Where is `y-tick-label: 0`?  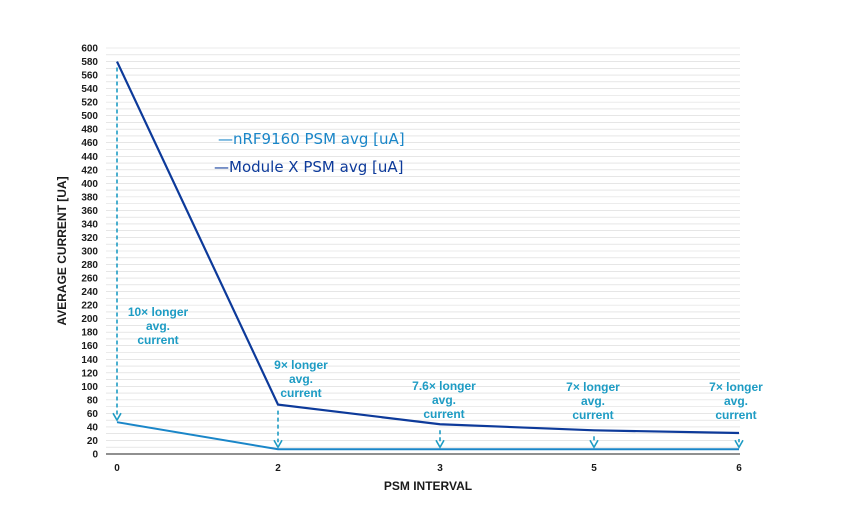
y-tick-label: 0 is located at coordinates (95, 455).